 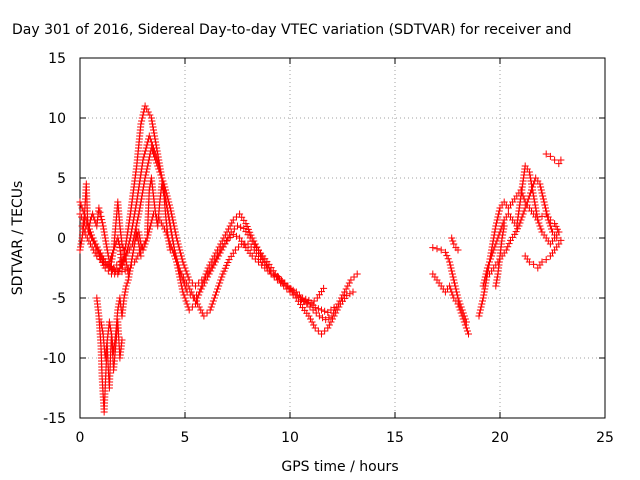 I want to click on y-tick-label: 10, so click(x=57, y=119).